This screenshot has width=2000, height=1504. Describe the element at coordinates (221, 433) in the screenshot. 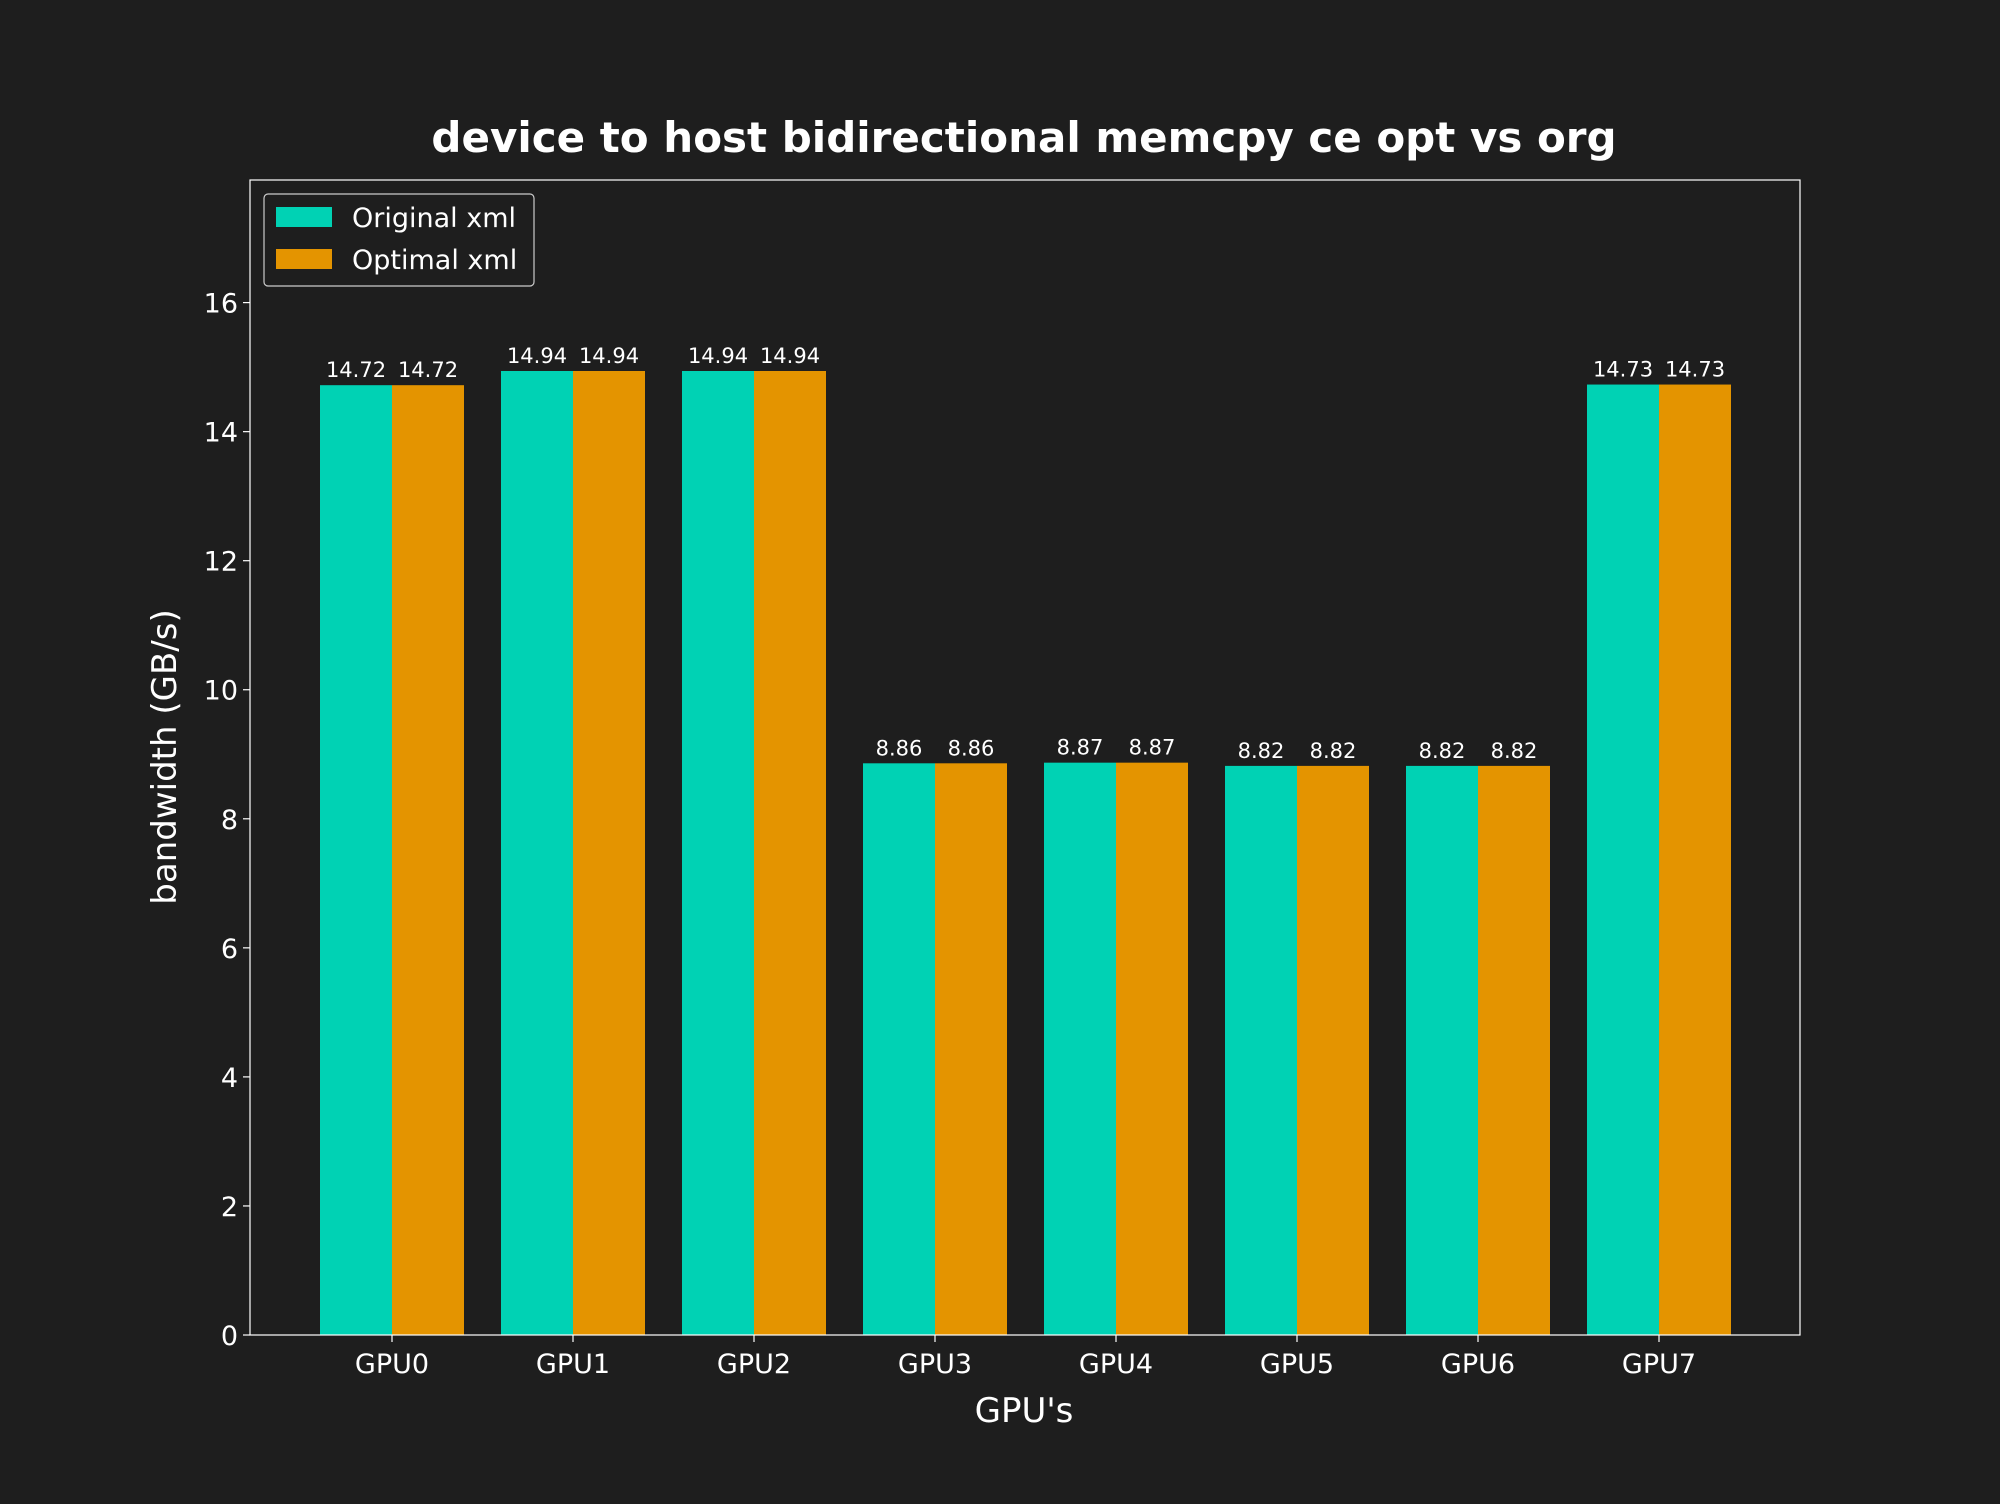

I see `y-tick-label-14: 14` at that location.